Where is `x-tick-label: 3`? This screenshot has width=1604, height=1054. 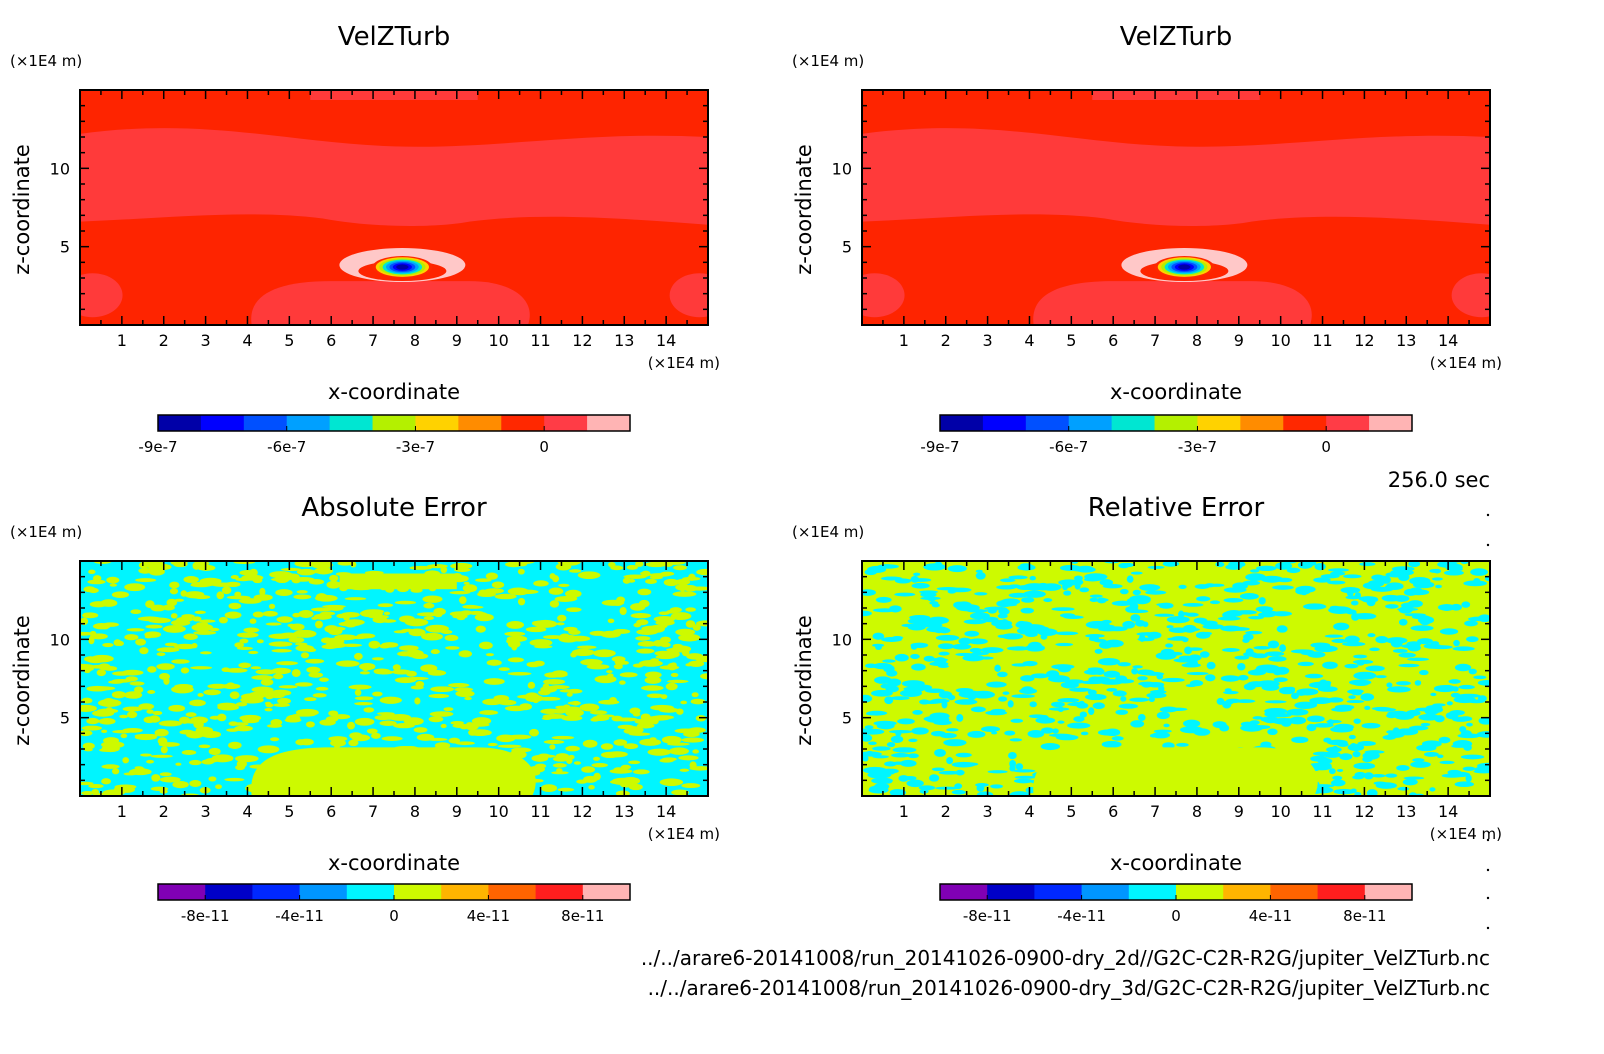 x-tick-label: 3 is located at coordinates (988, 340).